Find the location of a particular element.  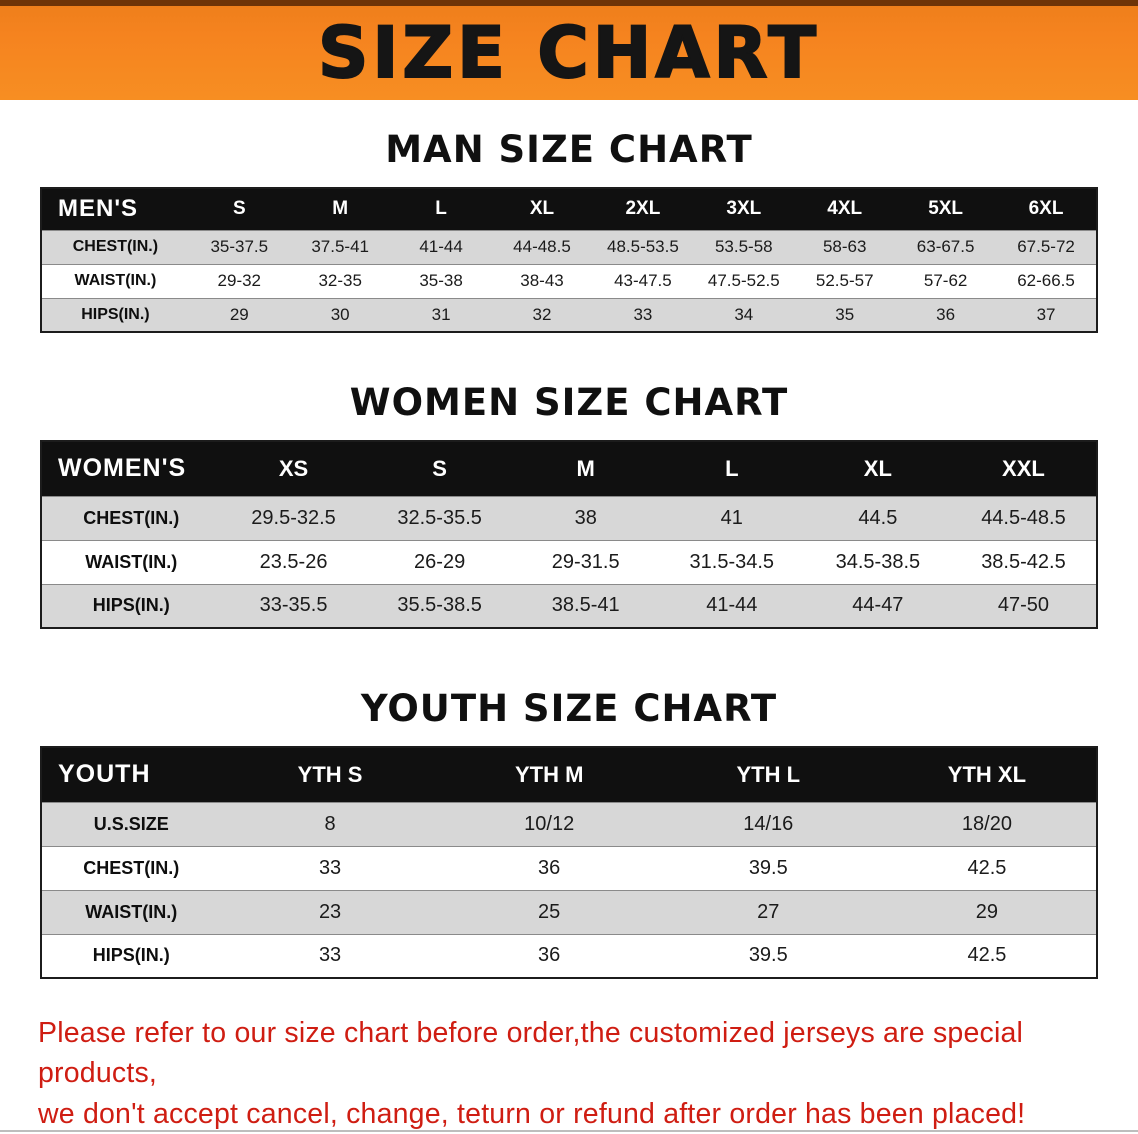

size-header-cell: XXL is located at coordinates (1023, 468).